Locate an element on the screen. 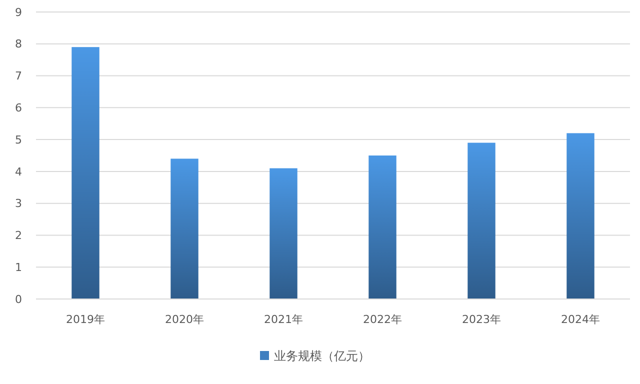  legend-label: 业务规模（亿元） is located at coordinates (322, 356).